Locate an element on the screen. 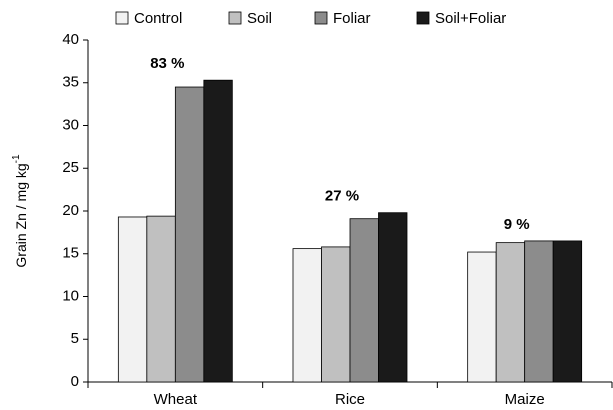 The image size is (613, 410). y-tick-label: 15 is located at coordinates (70, 253).